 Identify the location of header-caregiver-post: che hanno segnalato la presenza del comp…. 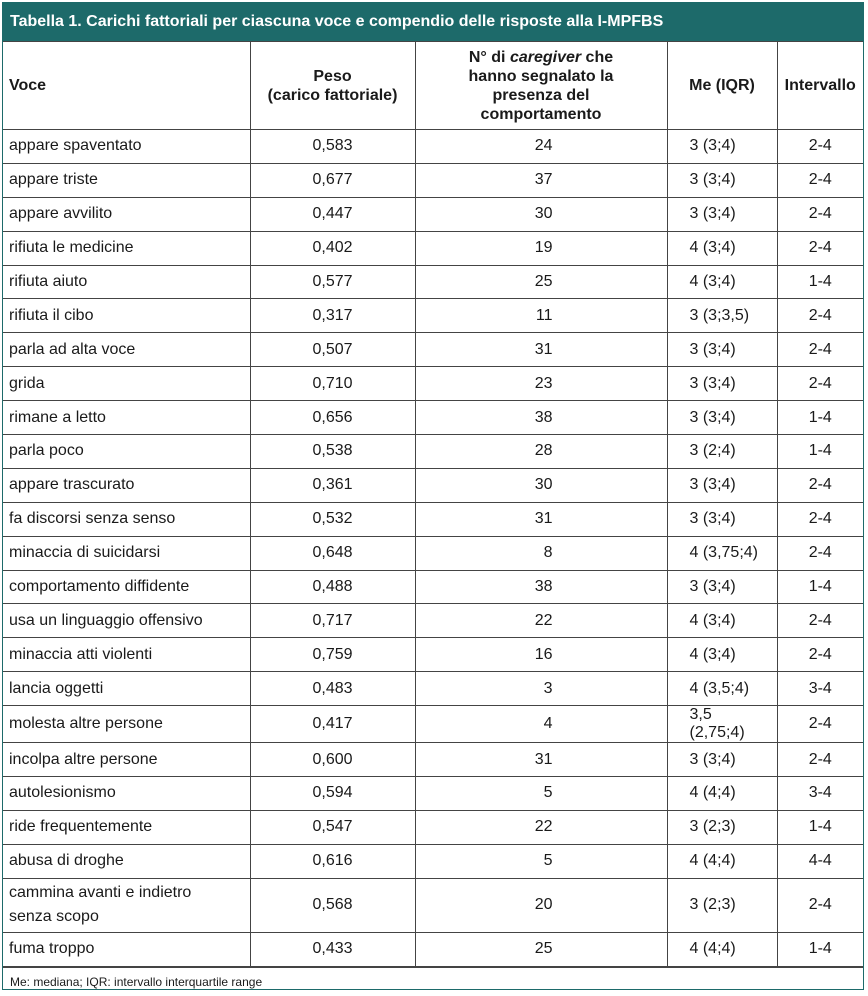
(541, 85).